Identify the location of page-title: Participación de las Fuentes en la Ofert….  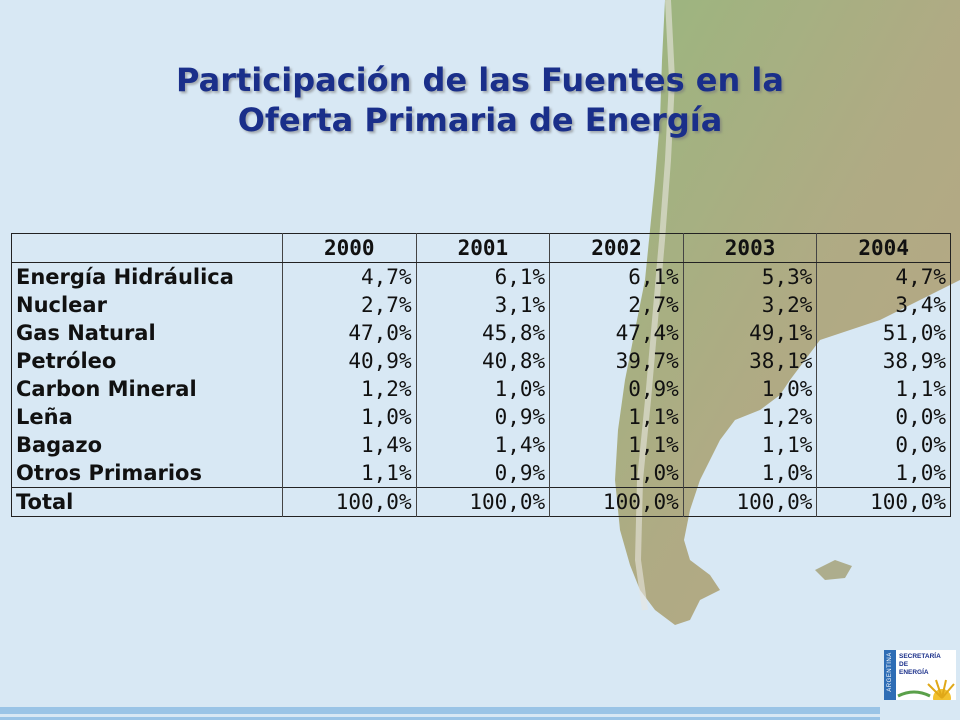
(480, 100).